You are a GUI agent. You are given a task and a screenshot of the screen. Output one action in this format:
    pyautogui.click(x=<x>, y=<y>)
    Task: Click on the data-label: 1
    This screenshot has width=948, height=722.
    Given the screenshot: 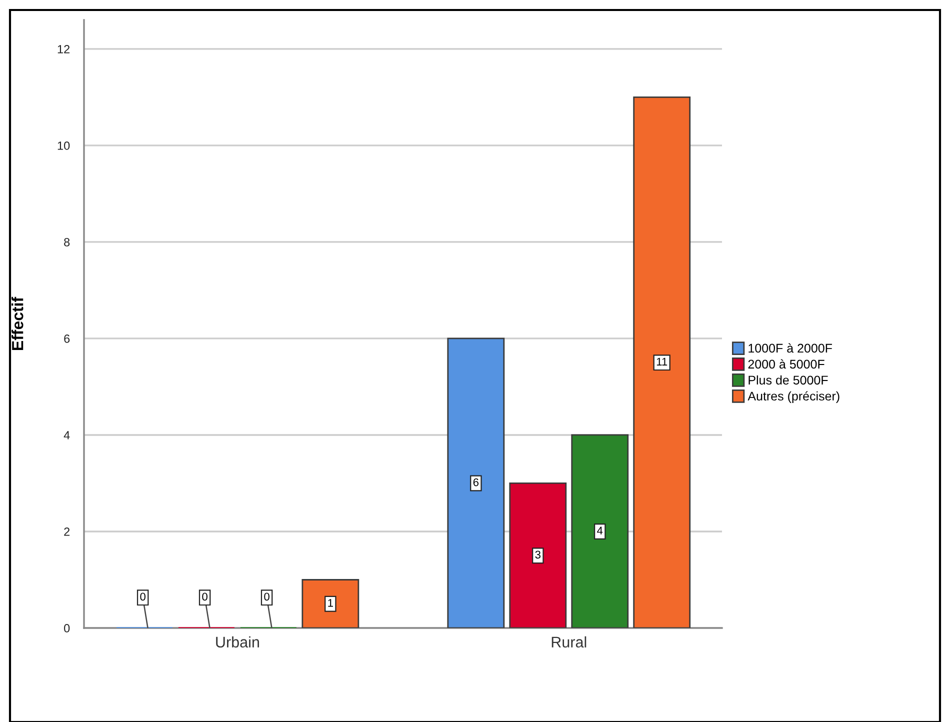 What is the action you would take?
    pyautogui.click(x=330, y=603)
    